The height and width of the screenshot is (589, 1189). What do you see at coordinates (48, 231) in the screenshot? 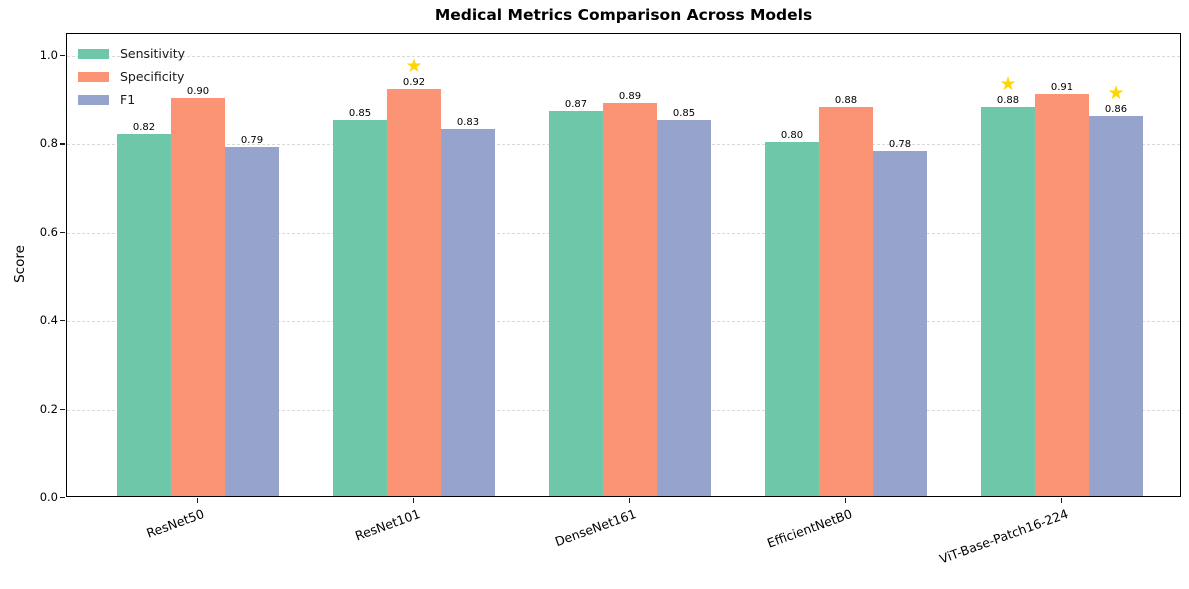
I see `y-tick-label: 0.6` at bounding box center [48, 231].